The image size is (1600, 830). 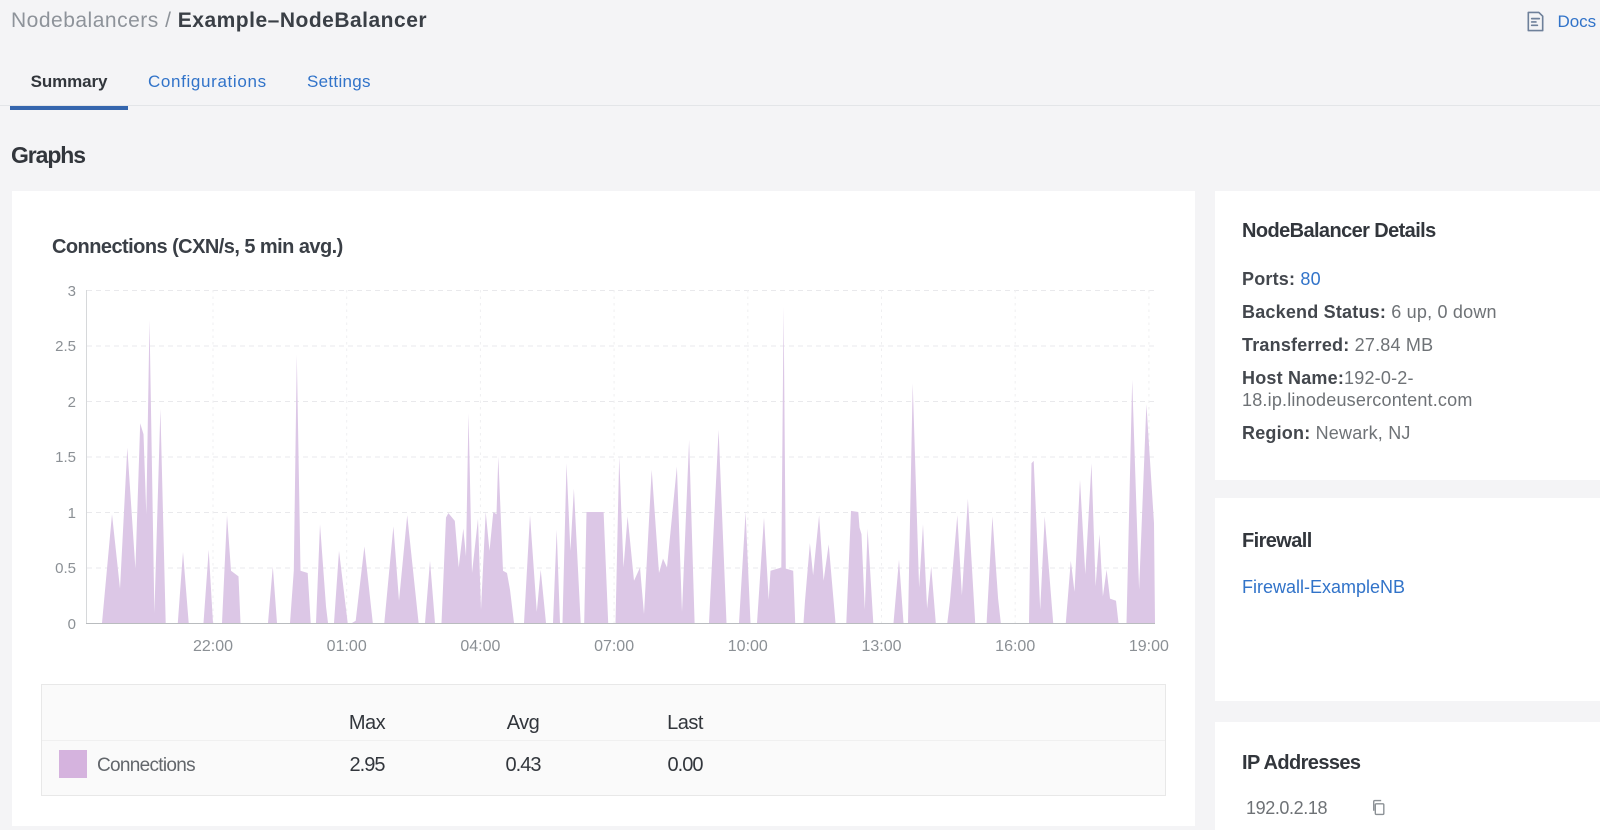 What do you see at coordinates (72, 291) in the screenshot?
I see `svg-text: 3` at bounding box center [72, 291].